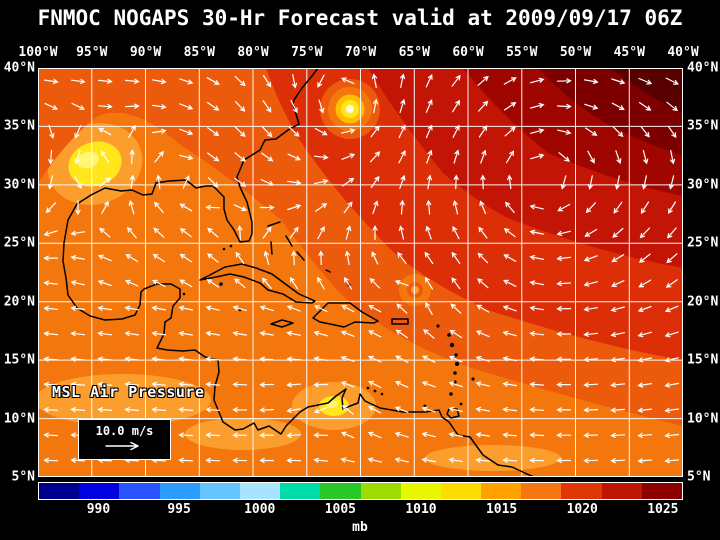 The height and width of the screenshot is (540, 720). I want to click on lon-tick-label: 90°W, so click(145, 52).